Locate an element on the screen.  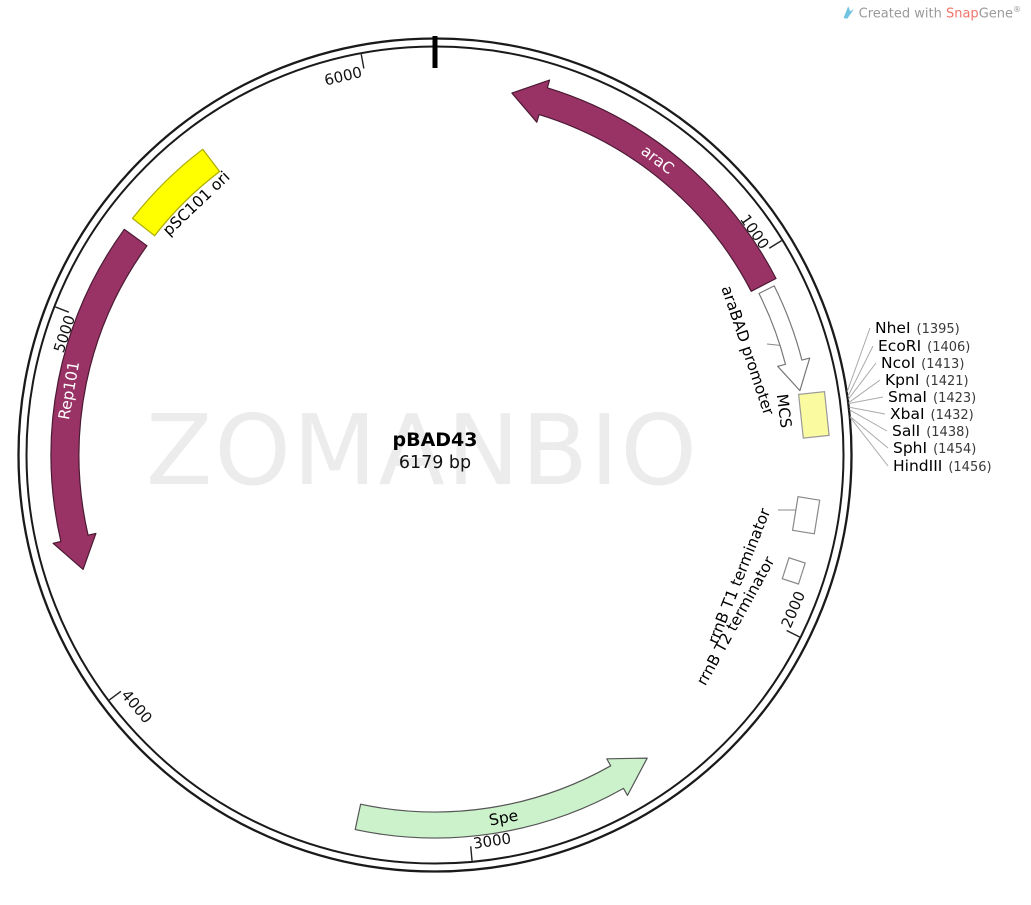
enzyme-leader-ecori is located at coordinates (860, 371).